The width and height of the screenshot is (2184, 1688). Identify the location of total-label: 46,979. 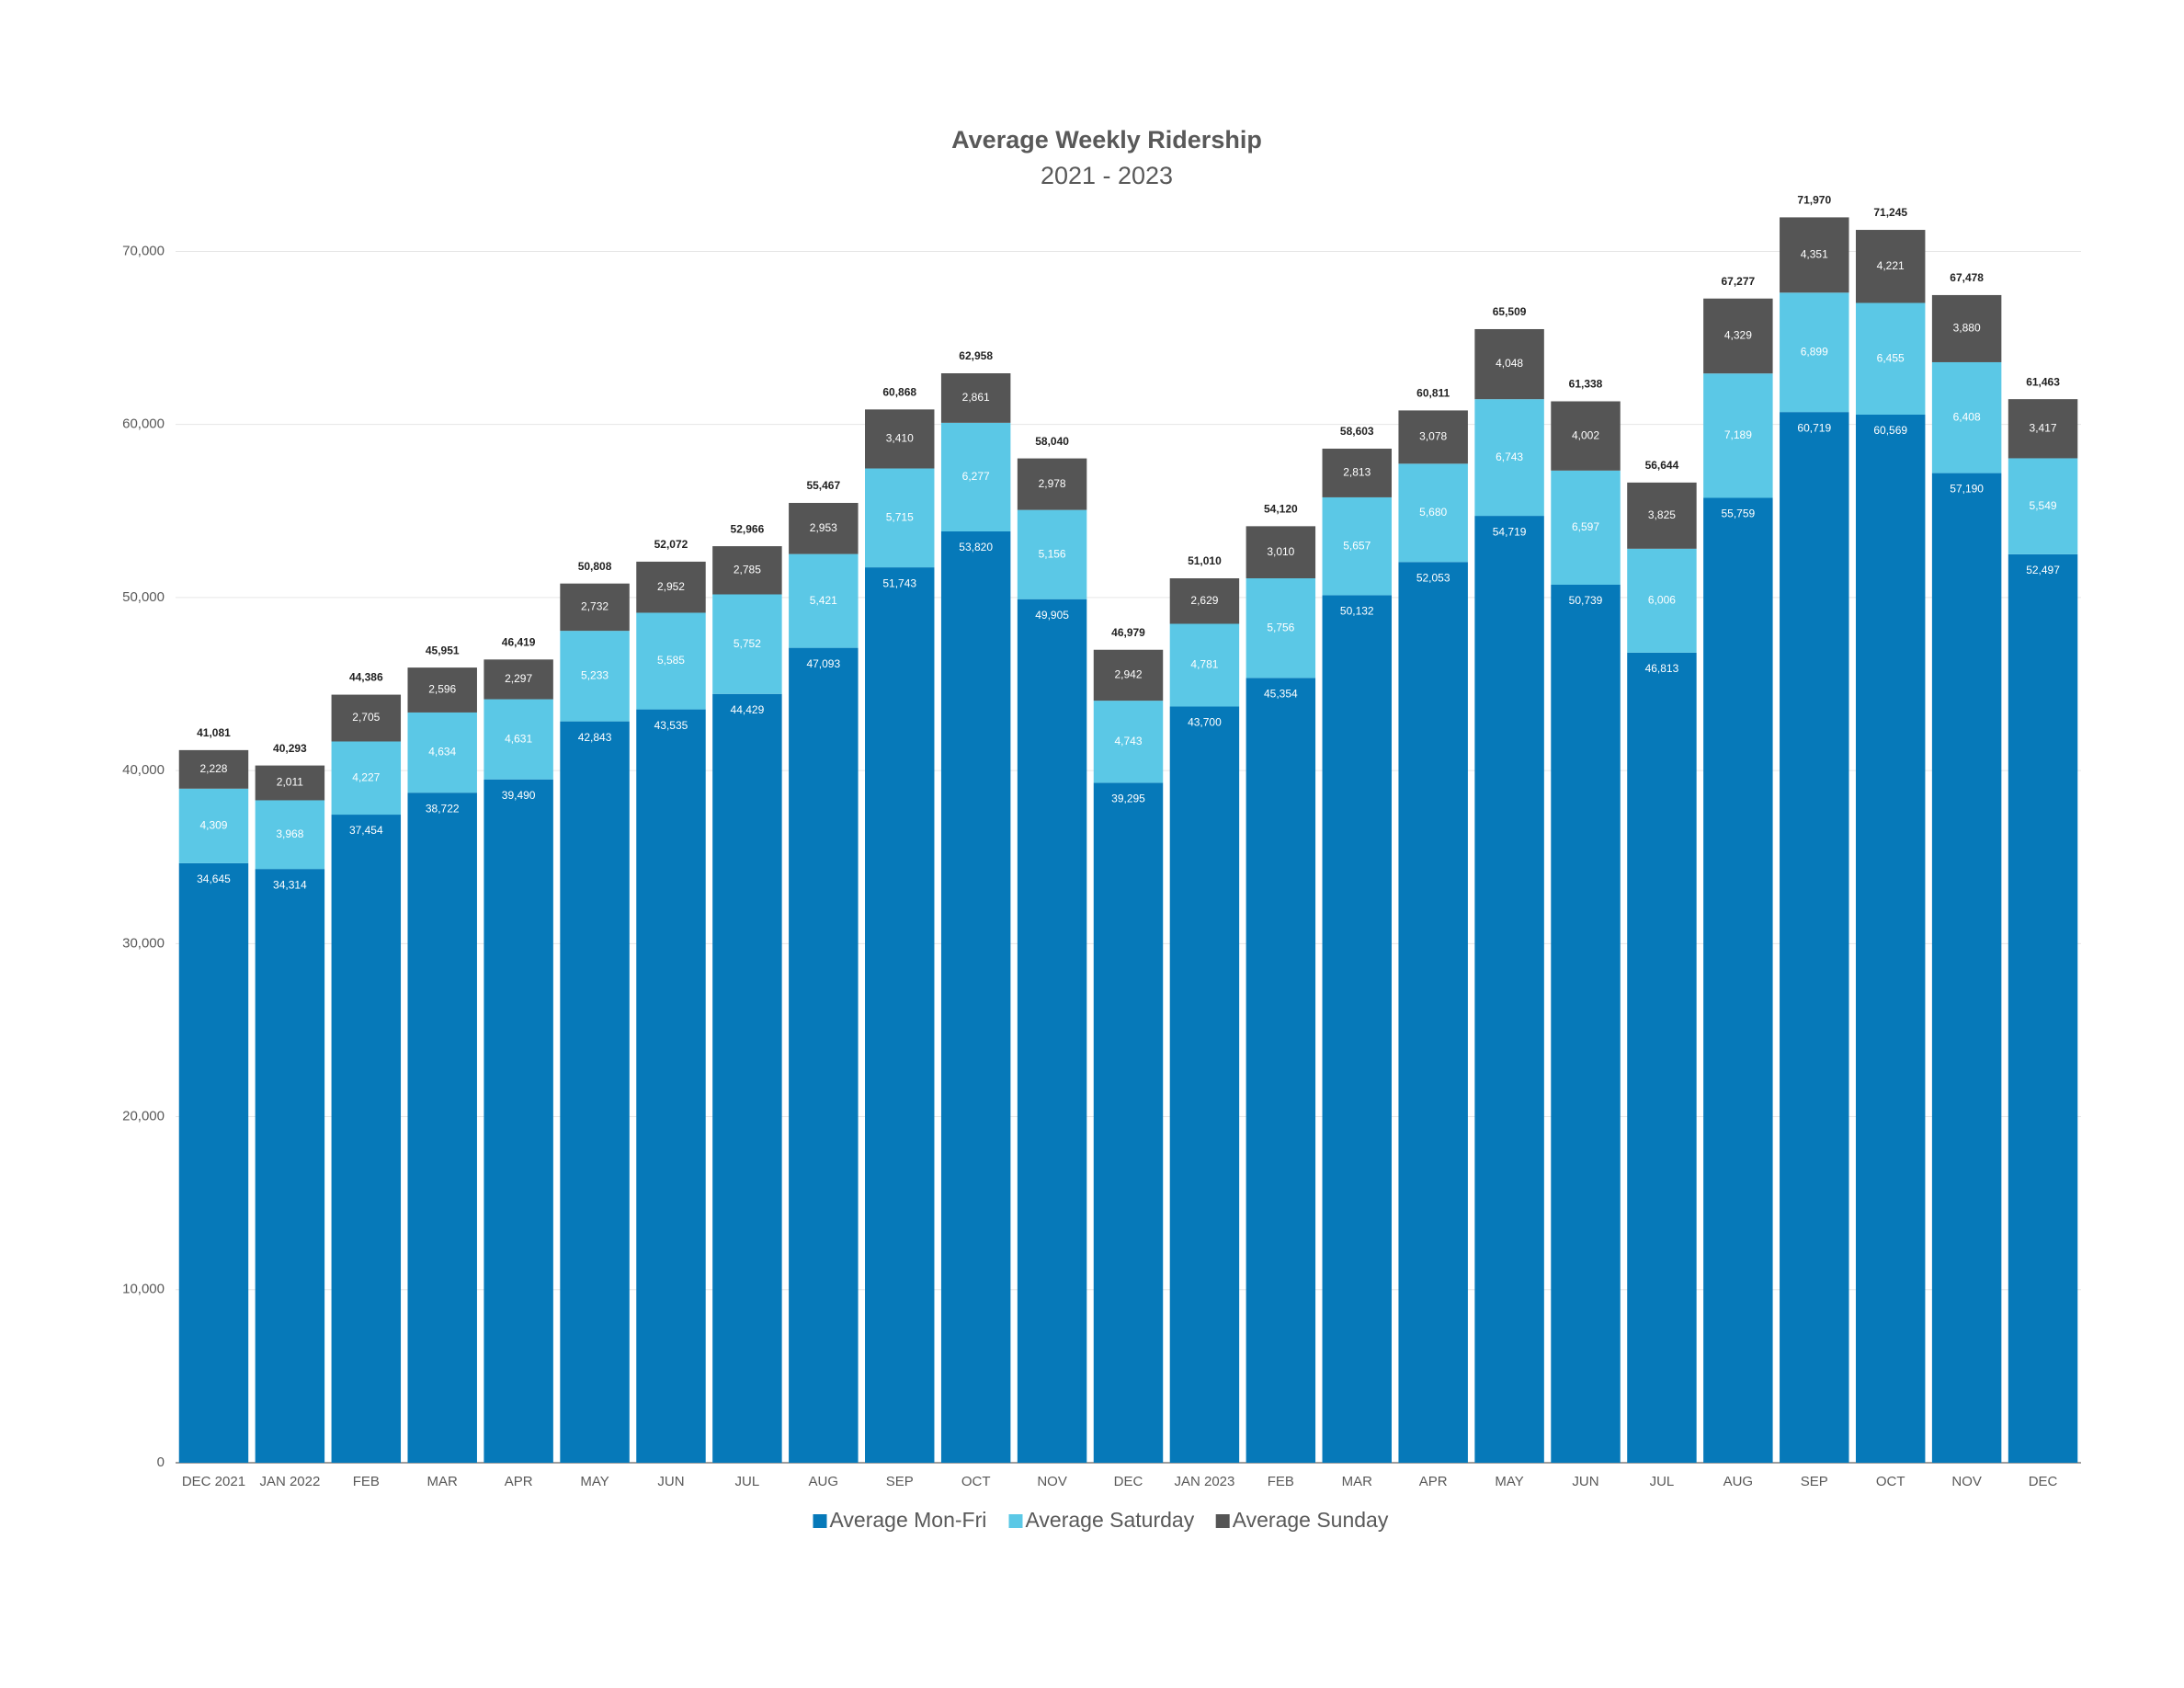
(1128, 633).